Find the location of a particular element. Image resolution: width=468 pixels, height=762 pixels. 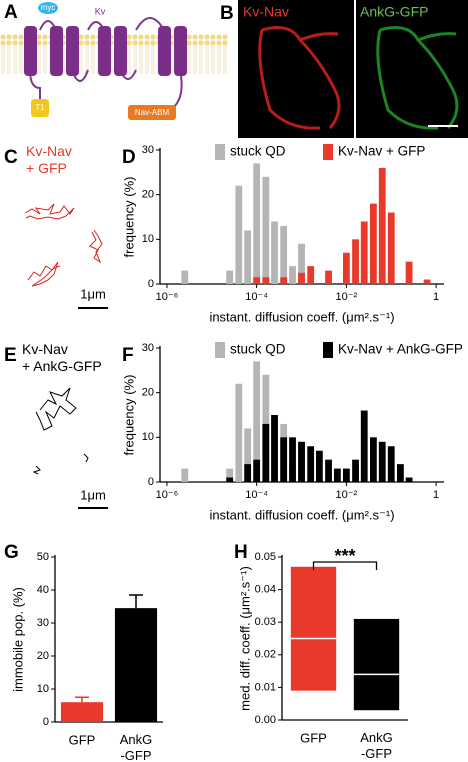

significance-bracket is located at coordinates (345, 565).